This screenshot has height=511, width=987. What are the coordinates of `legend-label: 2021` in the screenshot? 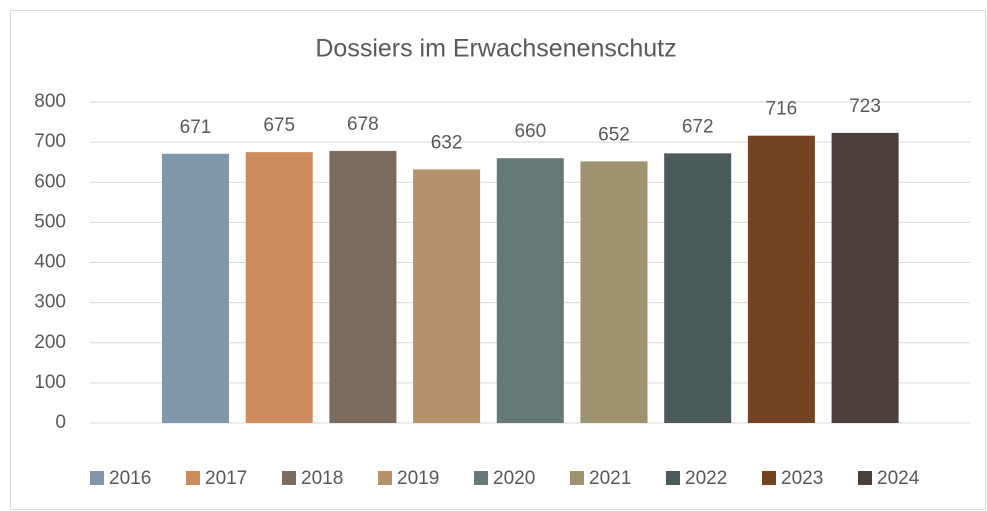 It's located at (610, 478).